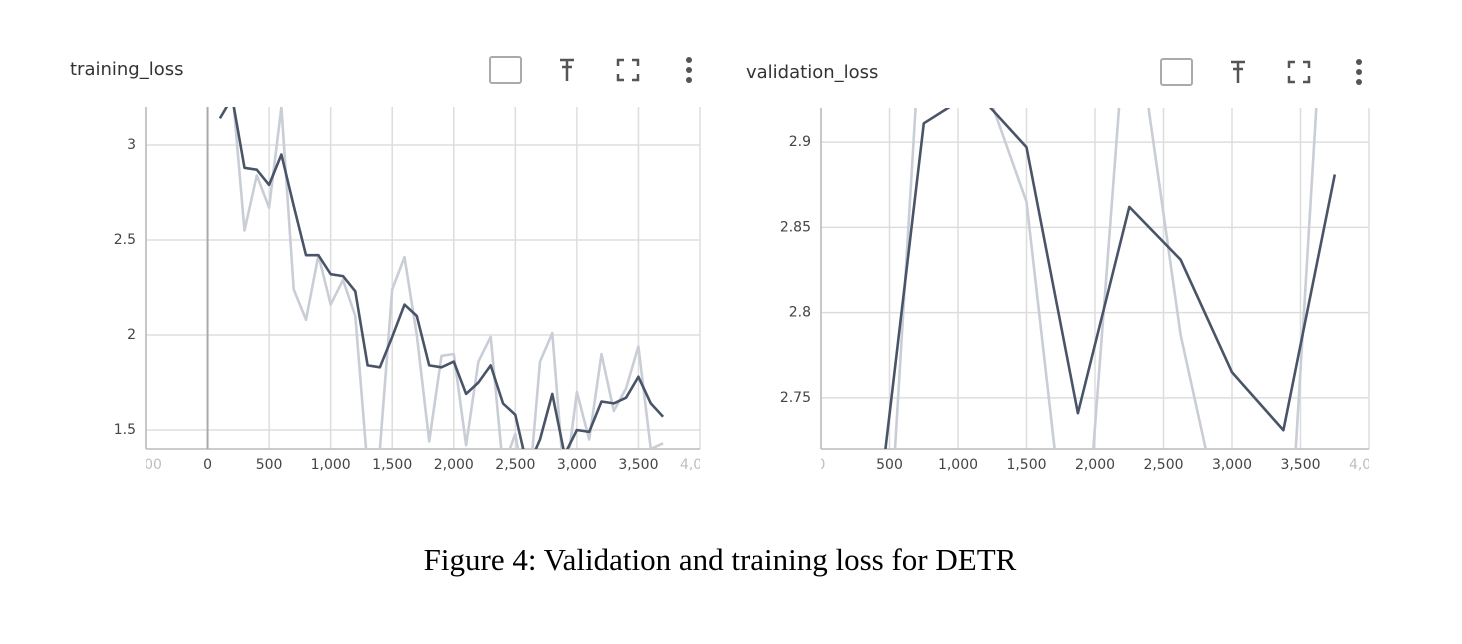 The width and height of the screenshot is (1462, 644). Describe the element at coordinates (125, 430) in the screenshot. I see `y-tick-label: 1.5` at that location.